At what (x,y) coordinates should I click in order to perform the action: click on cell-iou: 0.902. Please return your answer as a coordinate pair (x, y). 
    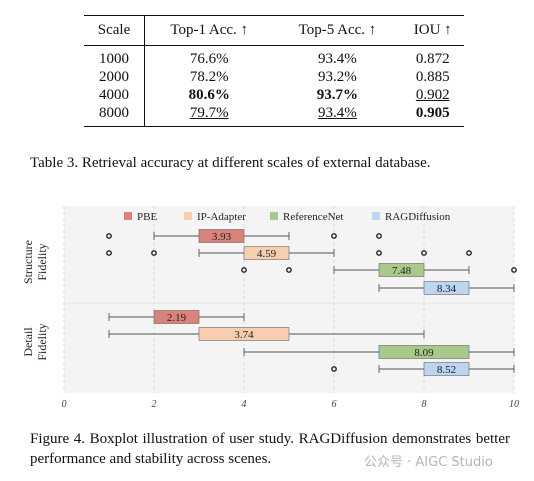
    Looking at the image, I should click on (432, 95).